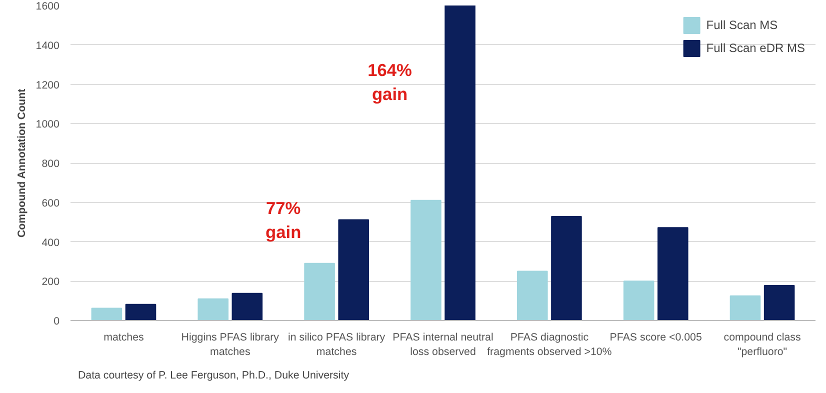  I want to click on y-axis-title: Compound Annotation Count, so click(22, 163).